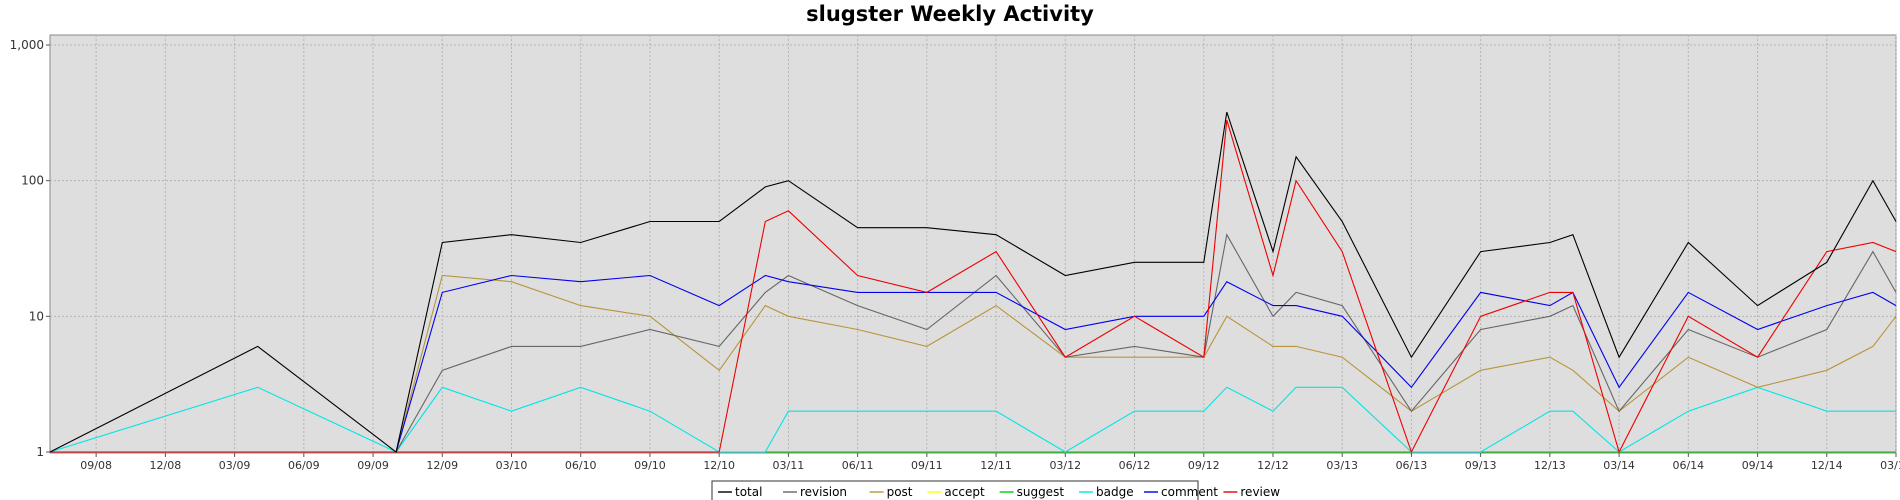  I want to click on x-tick-label: 09/08, so click(96, 465).